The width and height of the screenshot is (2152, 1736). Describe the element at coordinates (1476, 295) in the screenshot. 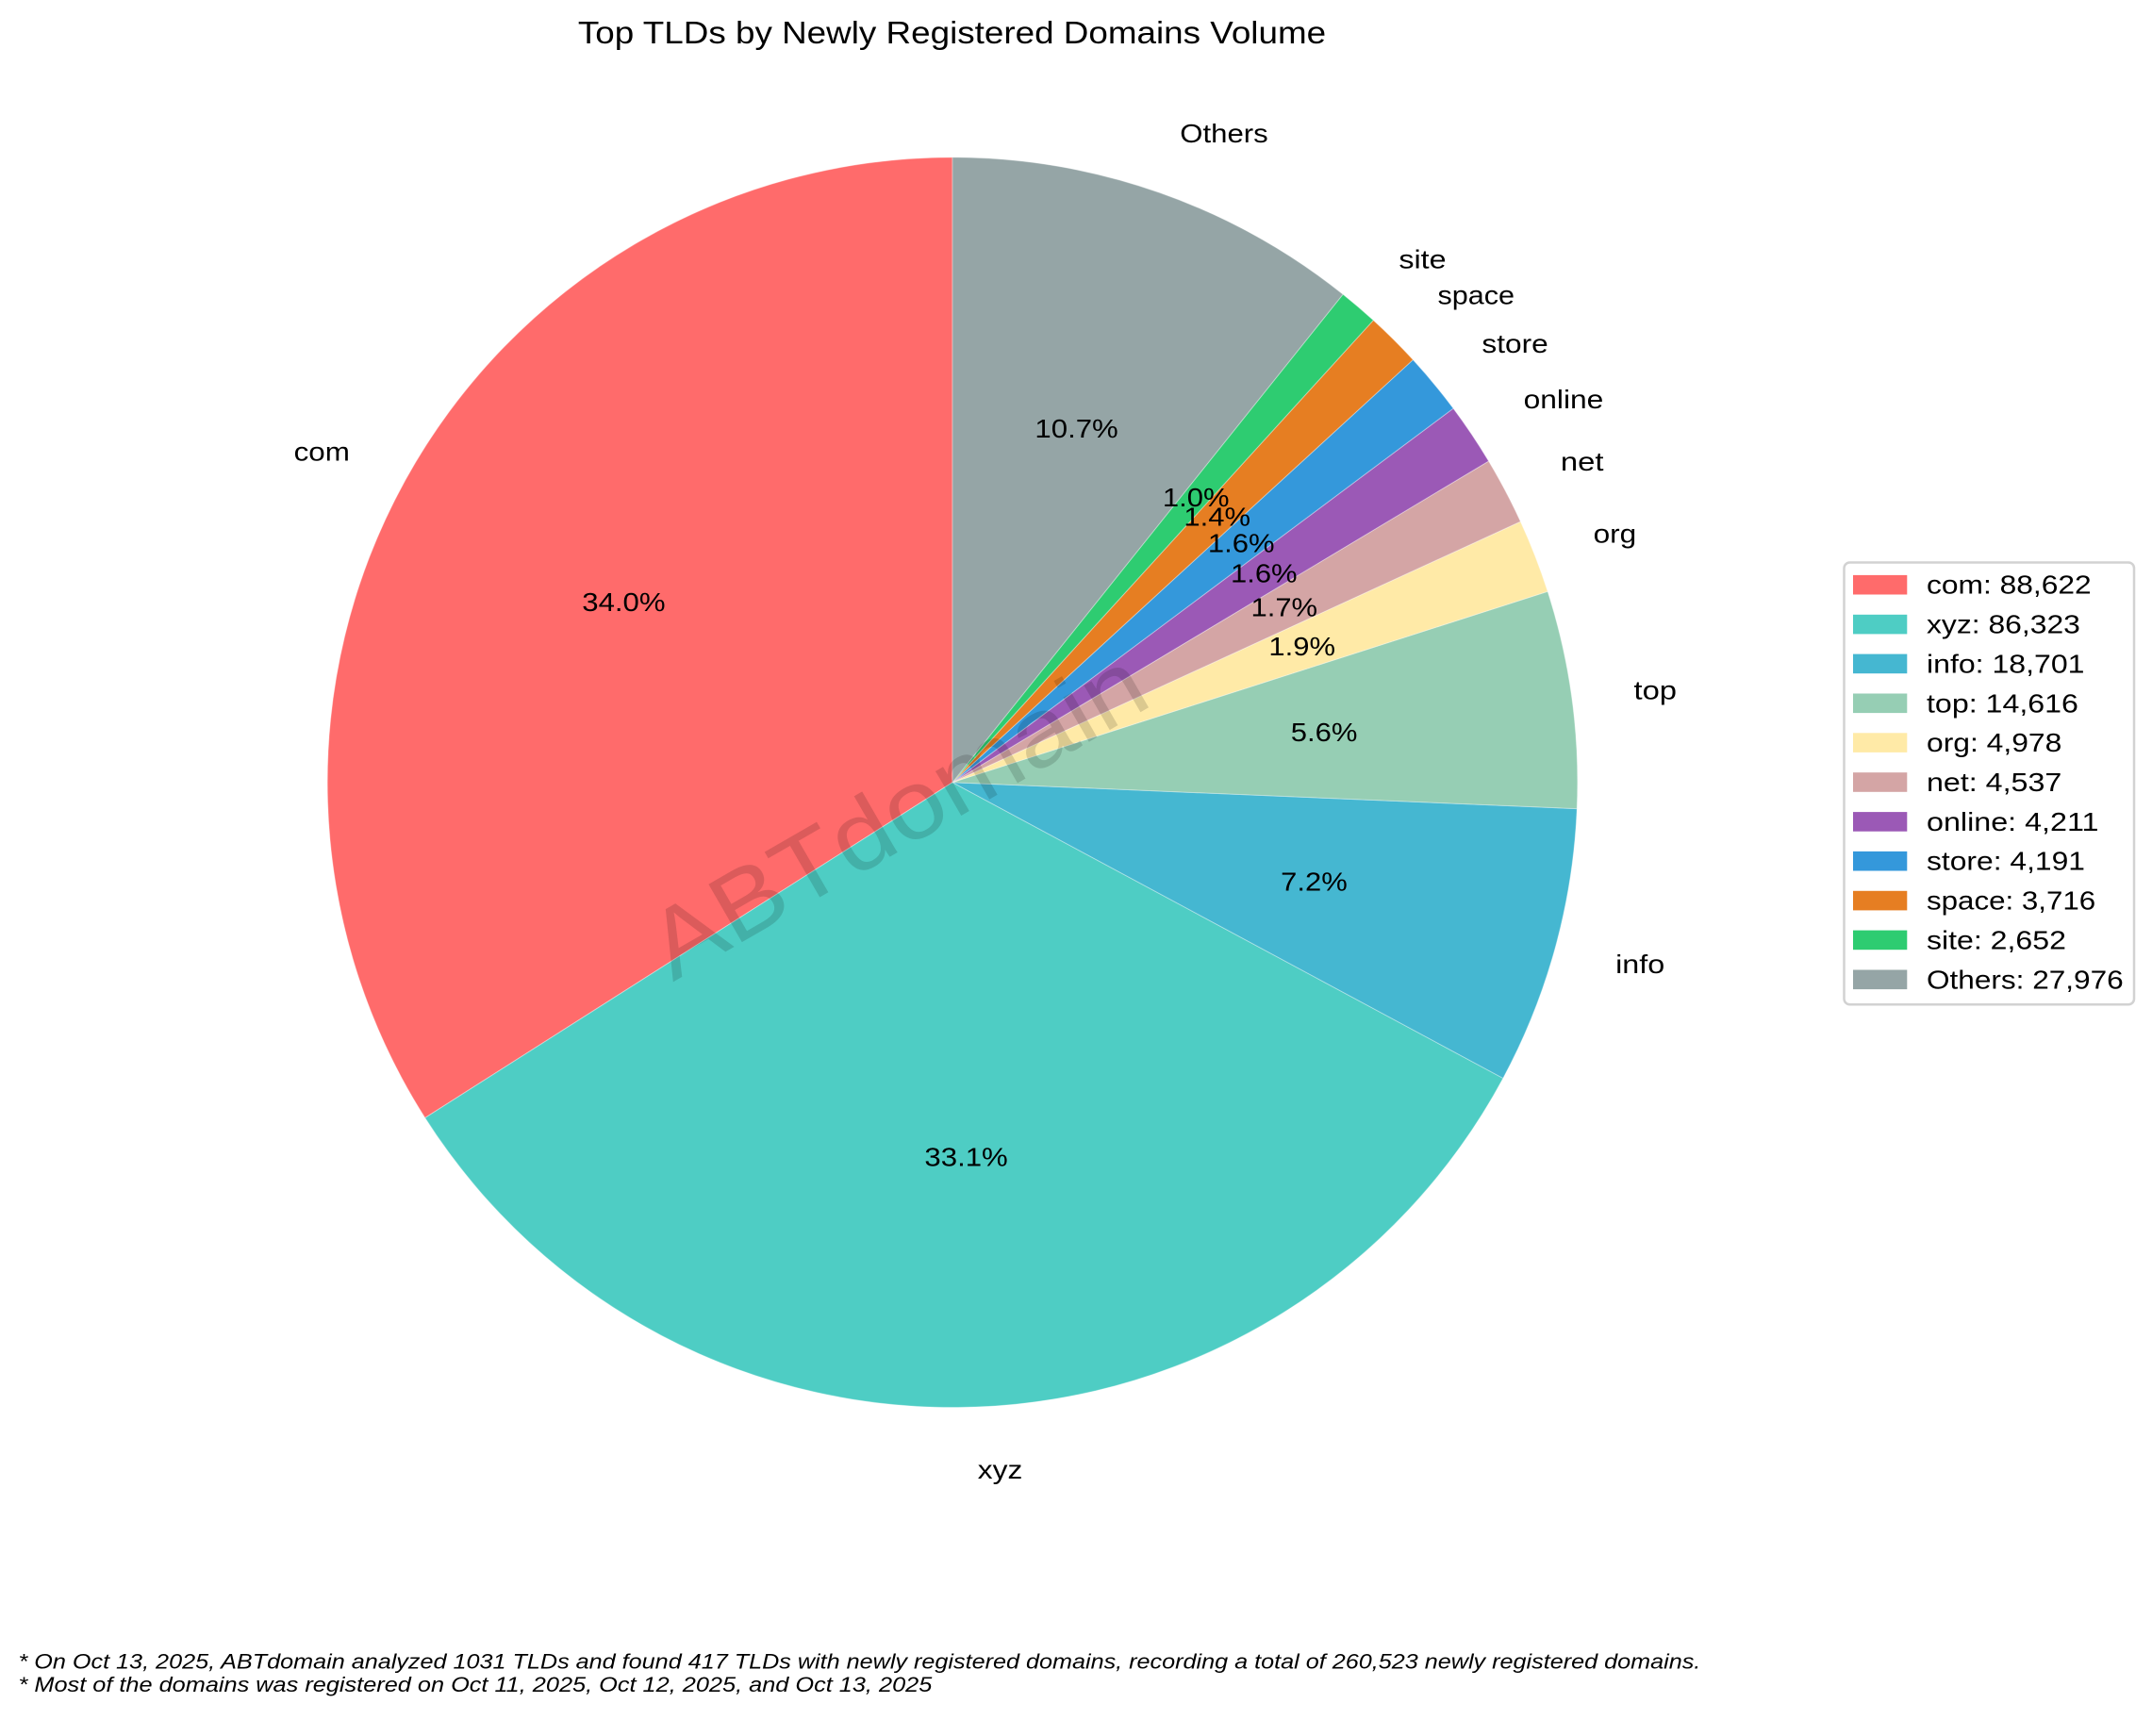

I see `svg-text: space` at that location.